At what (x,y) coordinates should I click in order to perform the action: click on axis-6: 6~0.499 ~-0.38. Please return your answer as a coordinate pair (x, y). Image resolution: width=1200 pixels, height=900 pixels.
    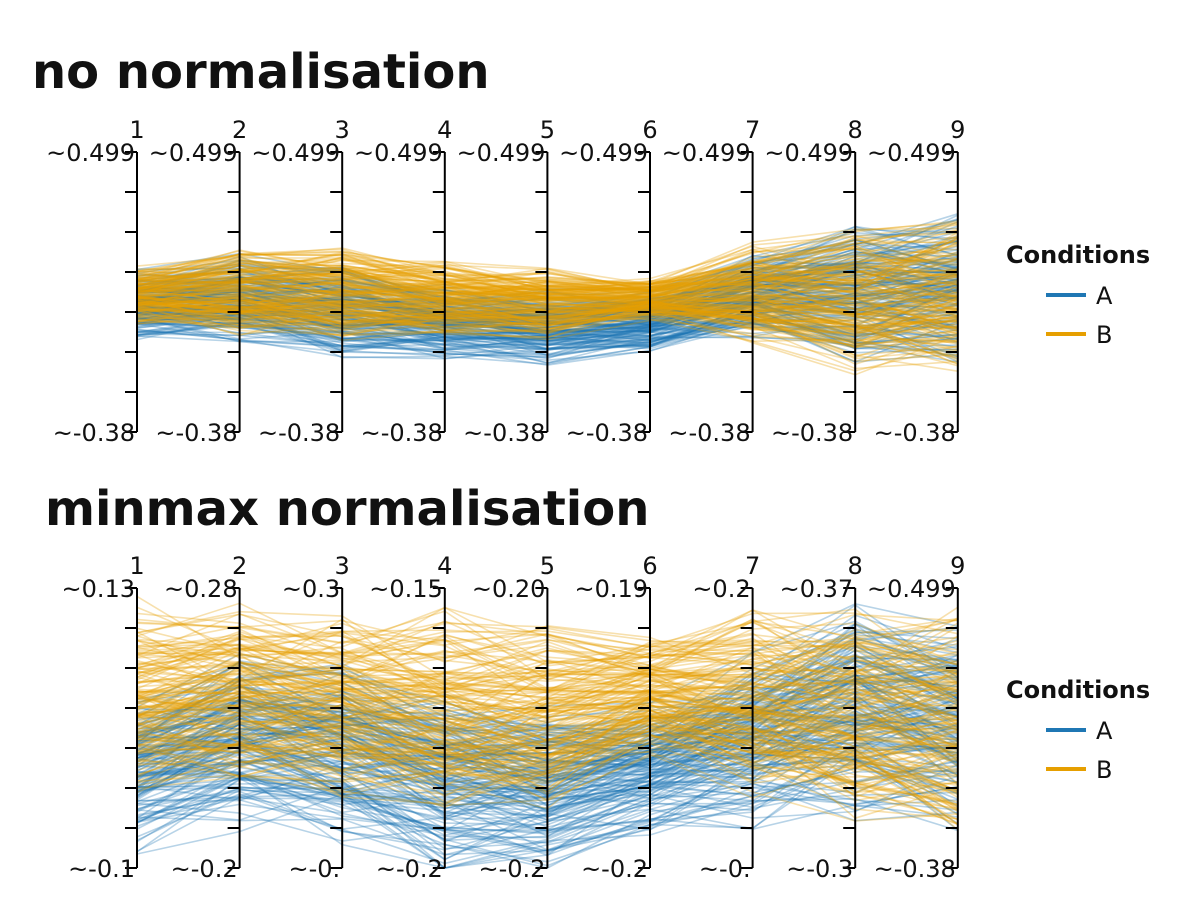
    Looking at the image, I should click on (608, 281).